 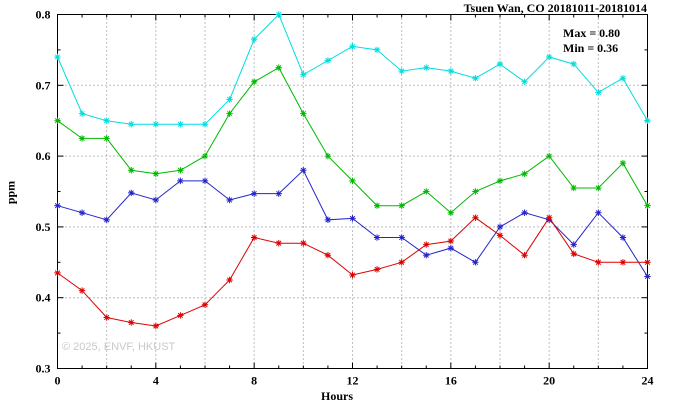 I want to click on y-tick-label: 0.3, so click(x=43, y=369).